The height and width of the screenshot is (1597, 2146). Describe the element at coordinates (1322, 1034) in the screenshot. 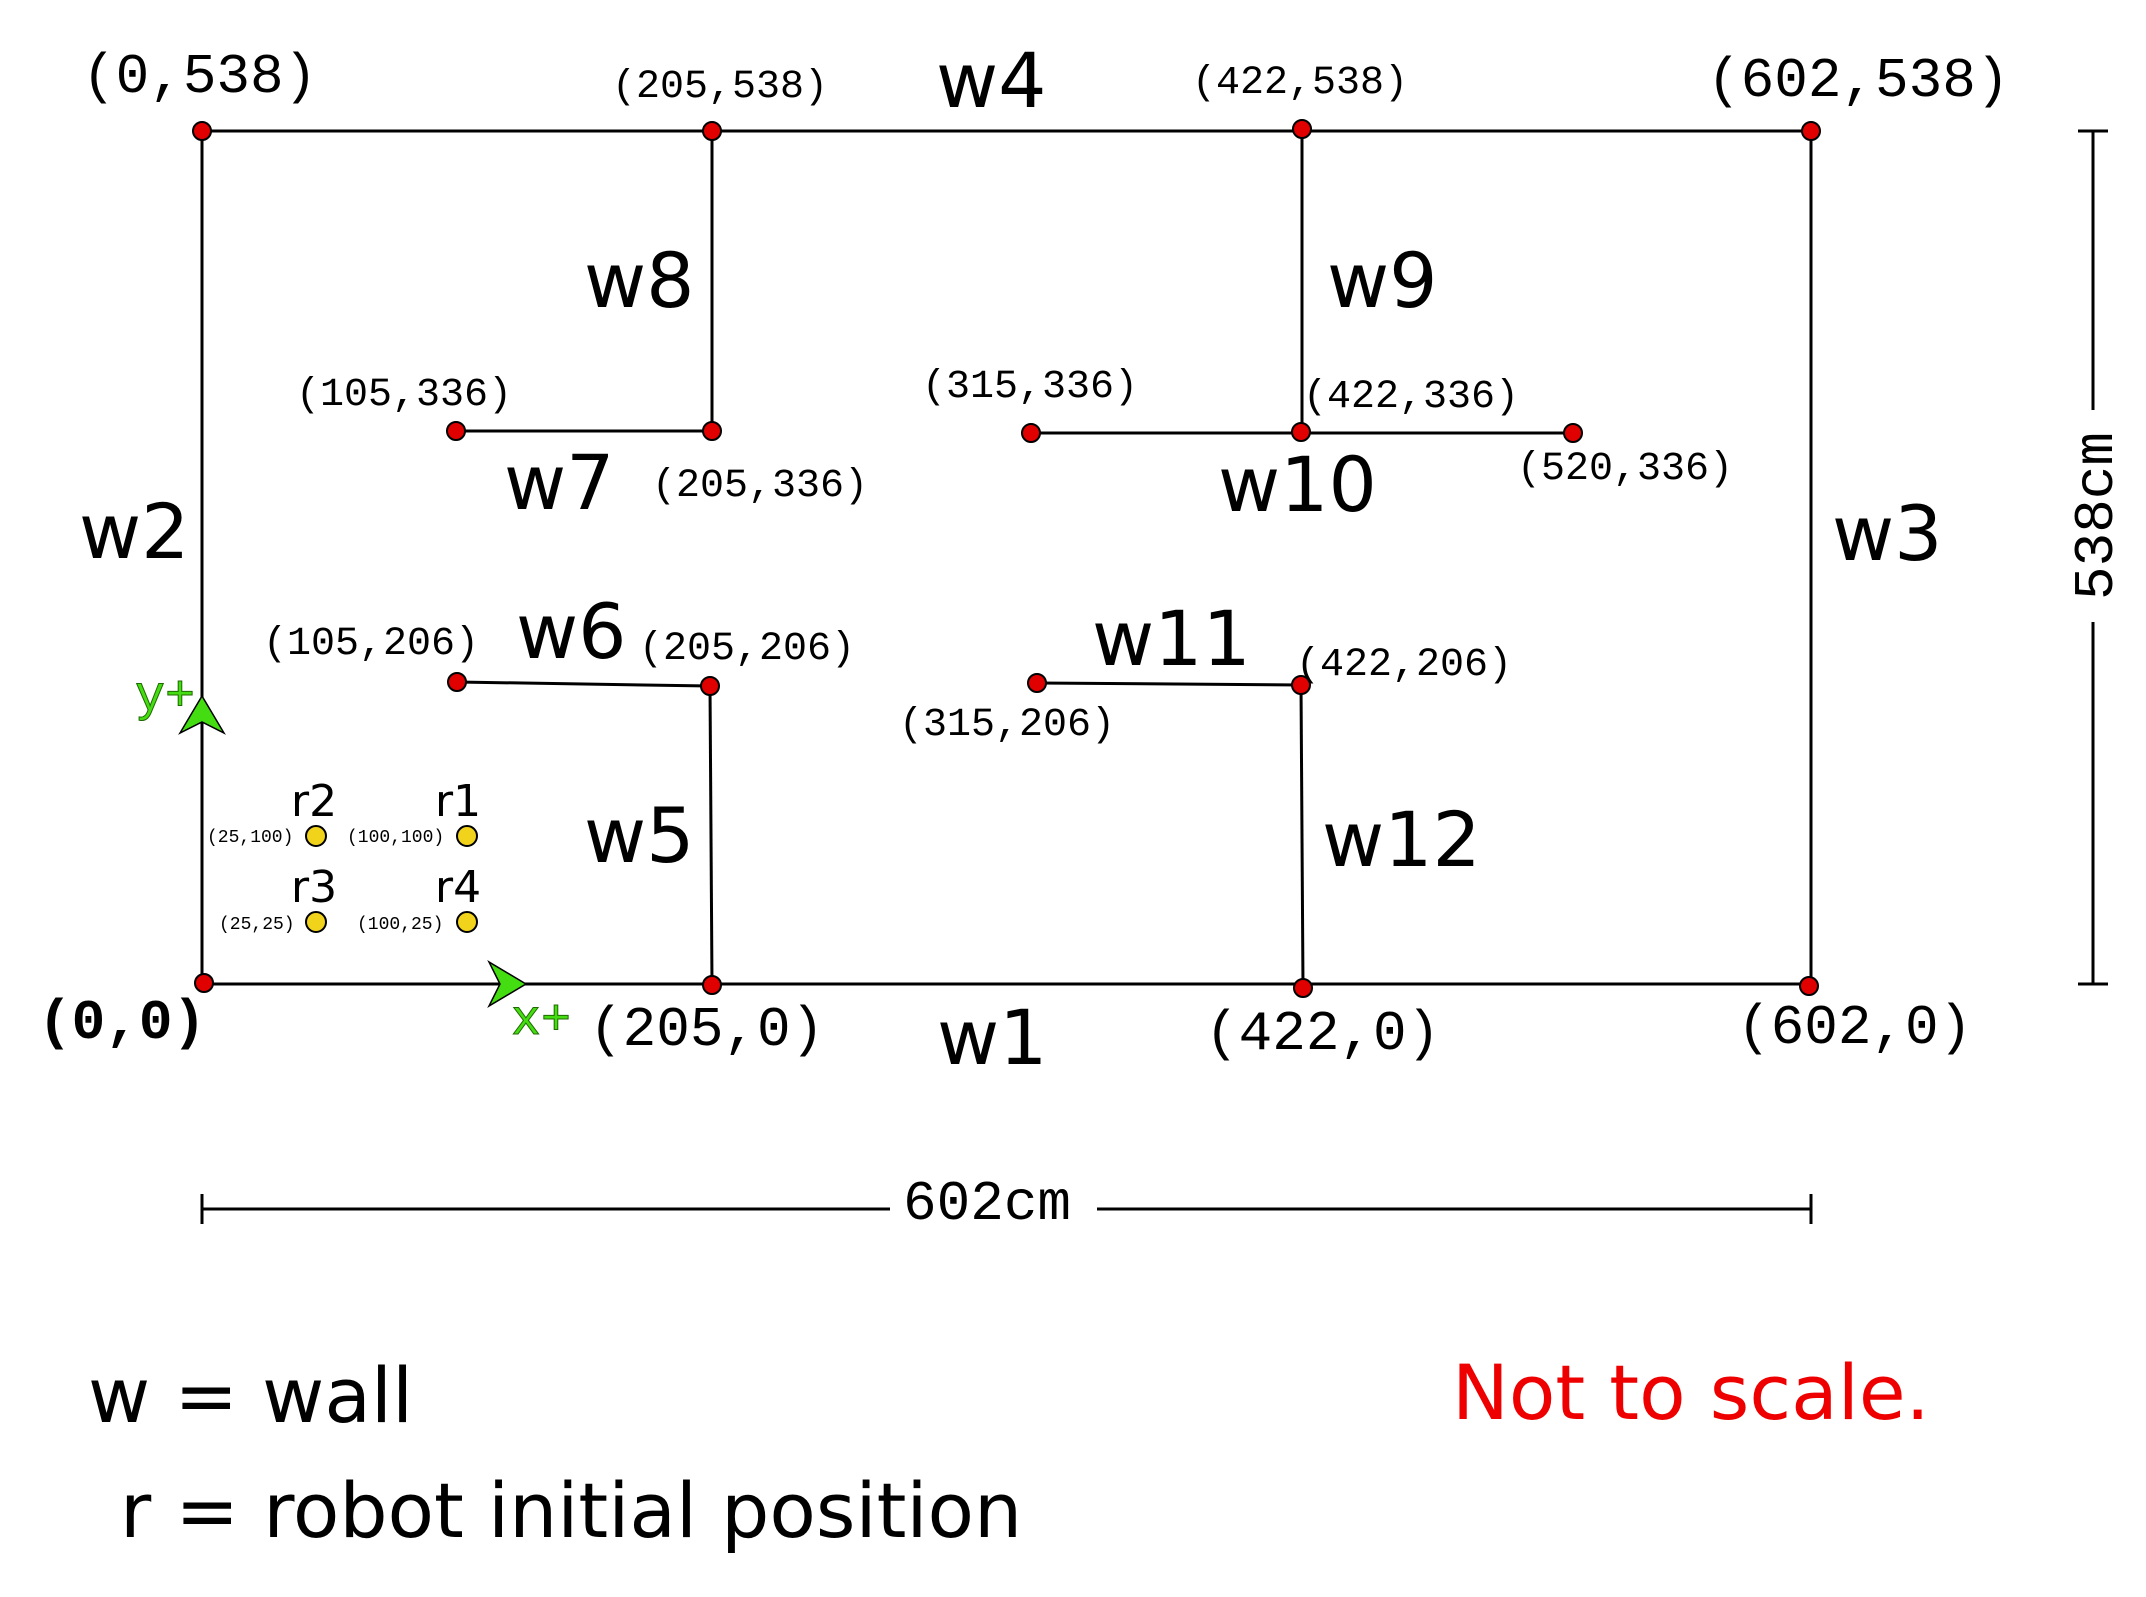

I see `label-point-422-0: (422,0)` at that location.